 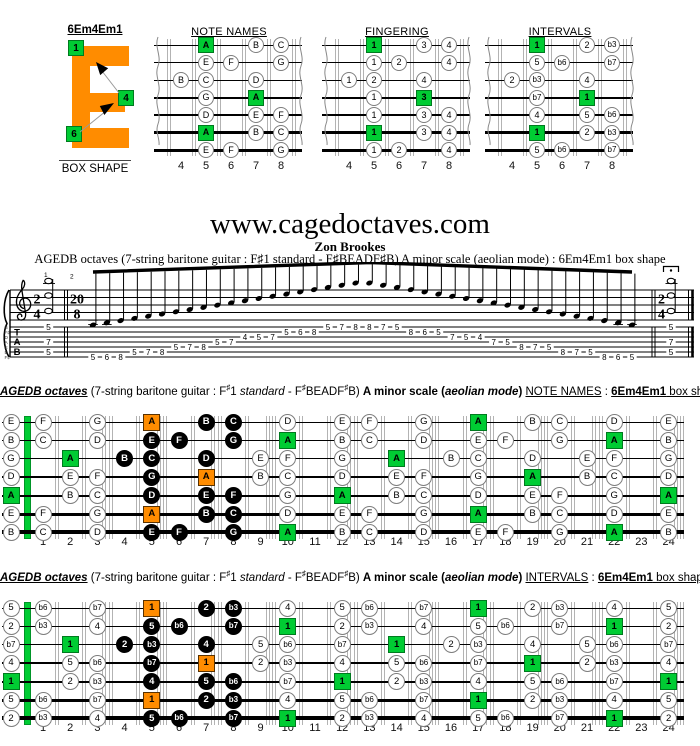 What do you see at coordinates (396, 728) in the screenshot?
I see `fret-number: 14` at bounding box center [396, 728].